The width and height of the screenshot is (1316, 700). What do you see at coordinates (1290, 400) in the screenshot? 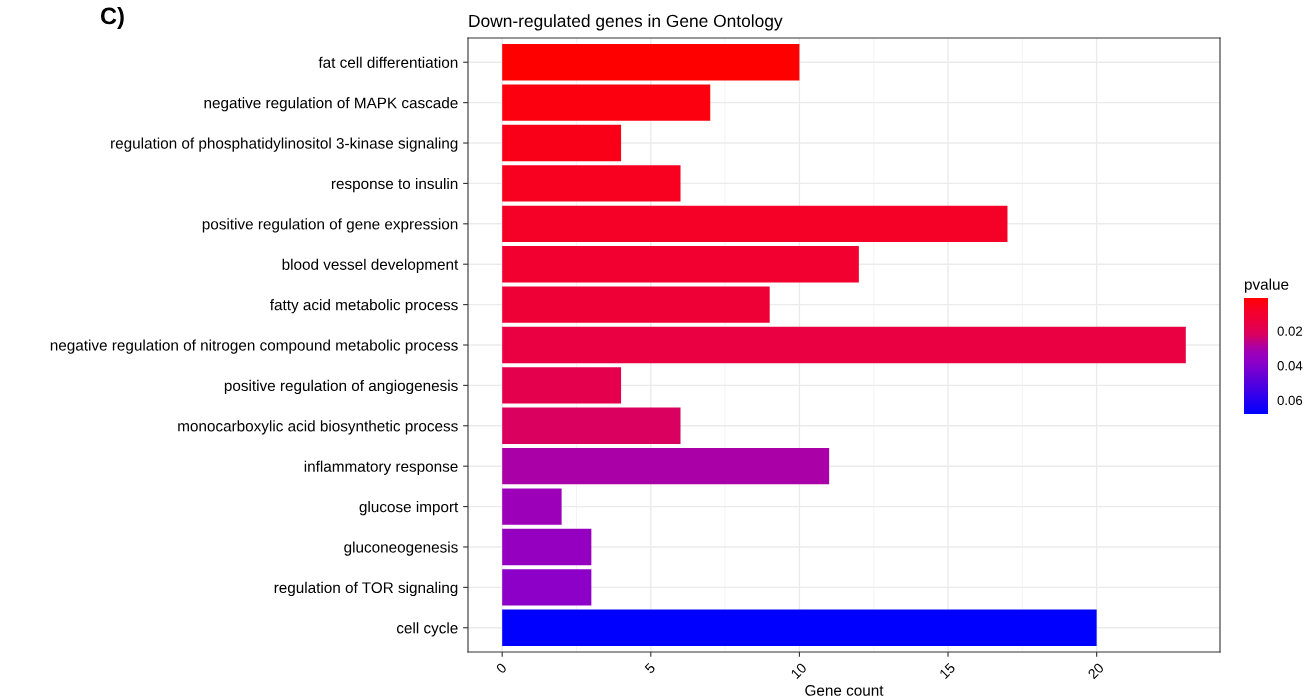
I see `color-bar-label: 0.06` at bounding box center [1290, 400].